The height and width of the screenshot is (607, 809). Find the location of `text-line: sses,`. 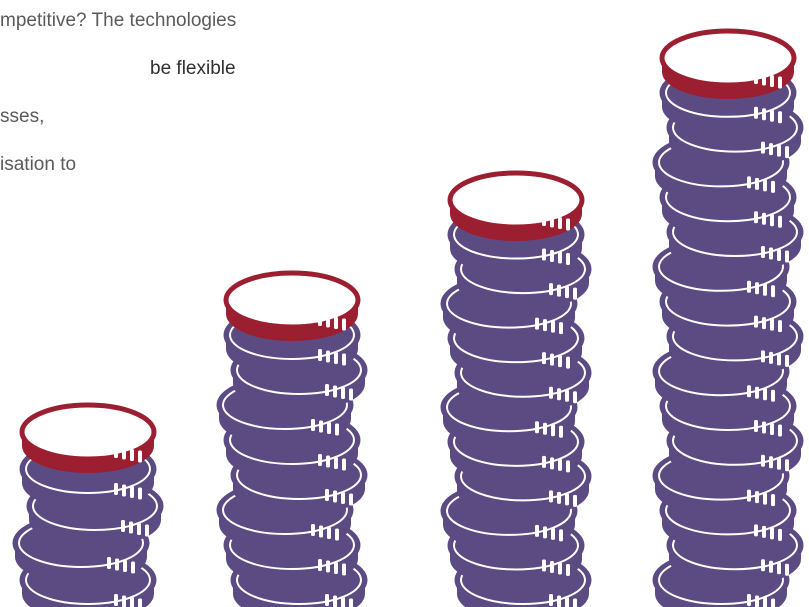

text-line: sses, is located at coordinates (22, 116).